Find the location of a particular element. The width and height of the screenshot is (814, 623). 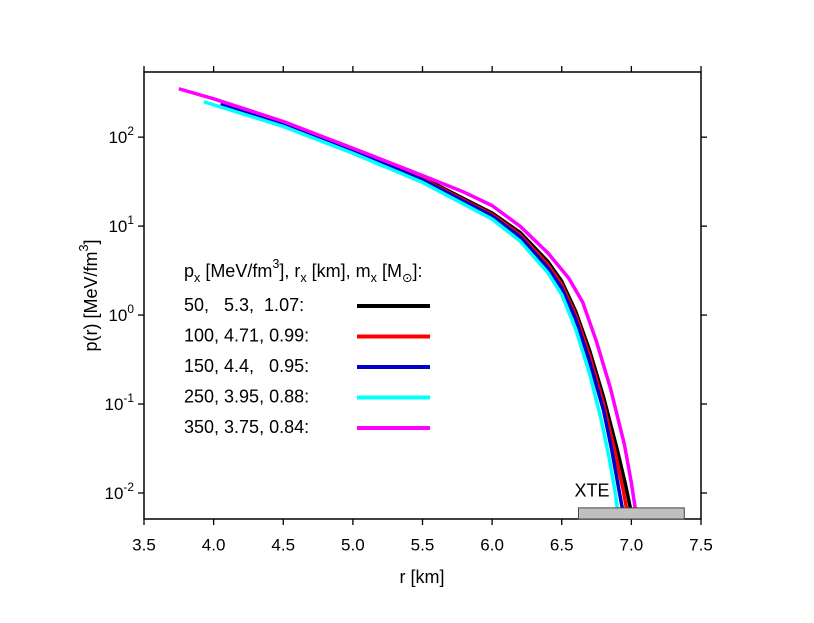

text: px [MeV/fm3], rx [km], mx [M⊙]: is located at coordinates (303, 271).